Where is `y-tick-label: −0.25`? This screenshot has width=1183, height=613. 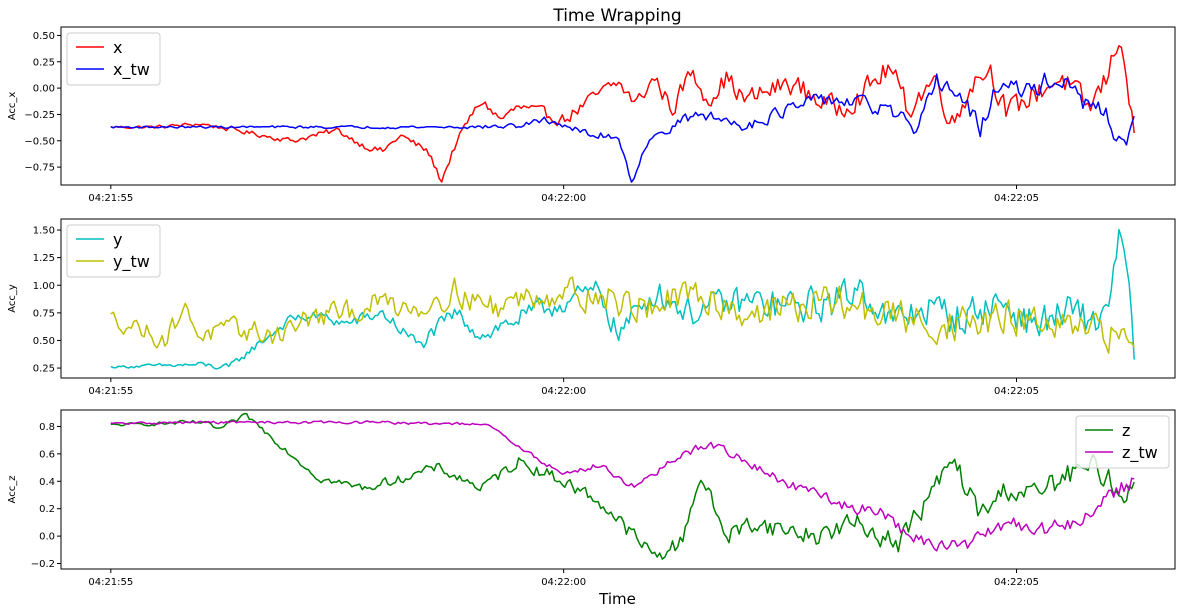
y-tick-label: −0.25 is located at coordinates (39, 115).